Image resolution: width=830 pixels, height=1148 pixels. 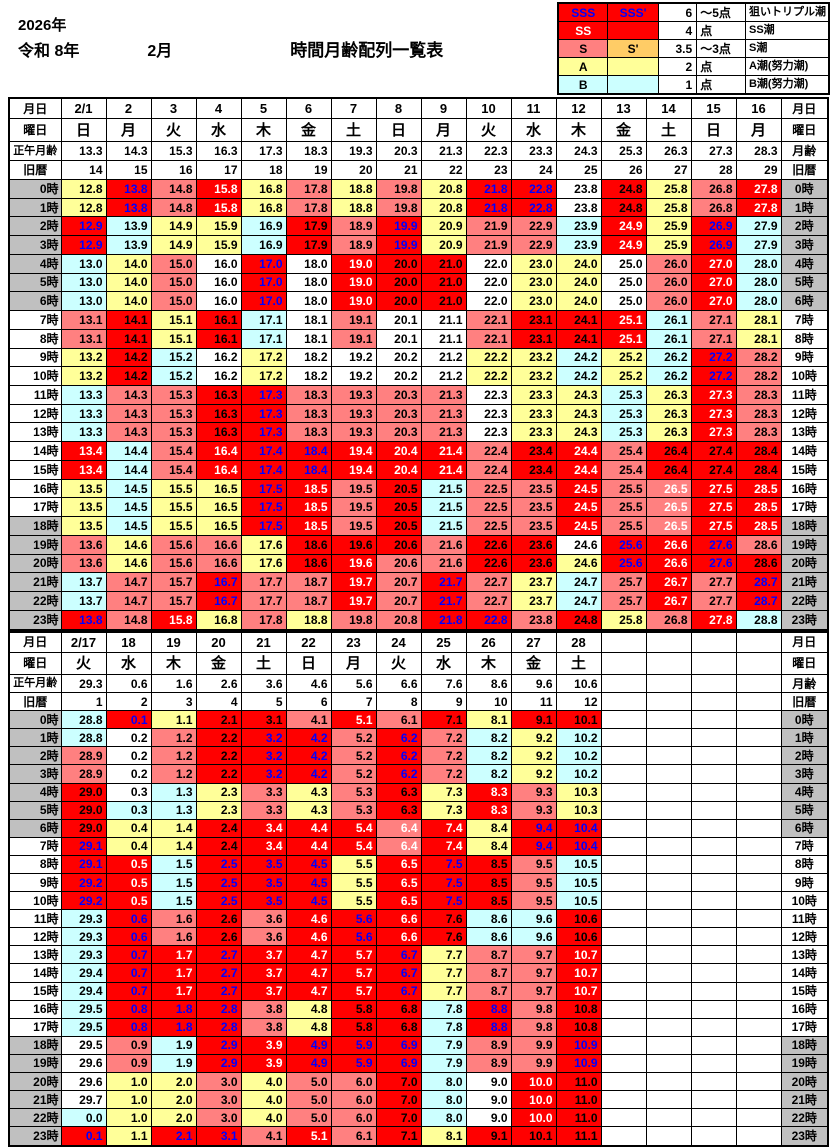 I want to click on moon-age-cell: 10.0, so click(x=533, y=1118).